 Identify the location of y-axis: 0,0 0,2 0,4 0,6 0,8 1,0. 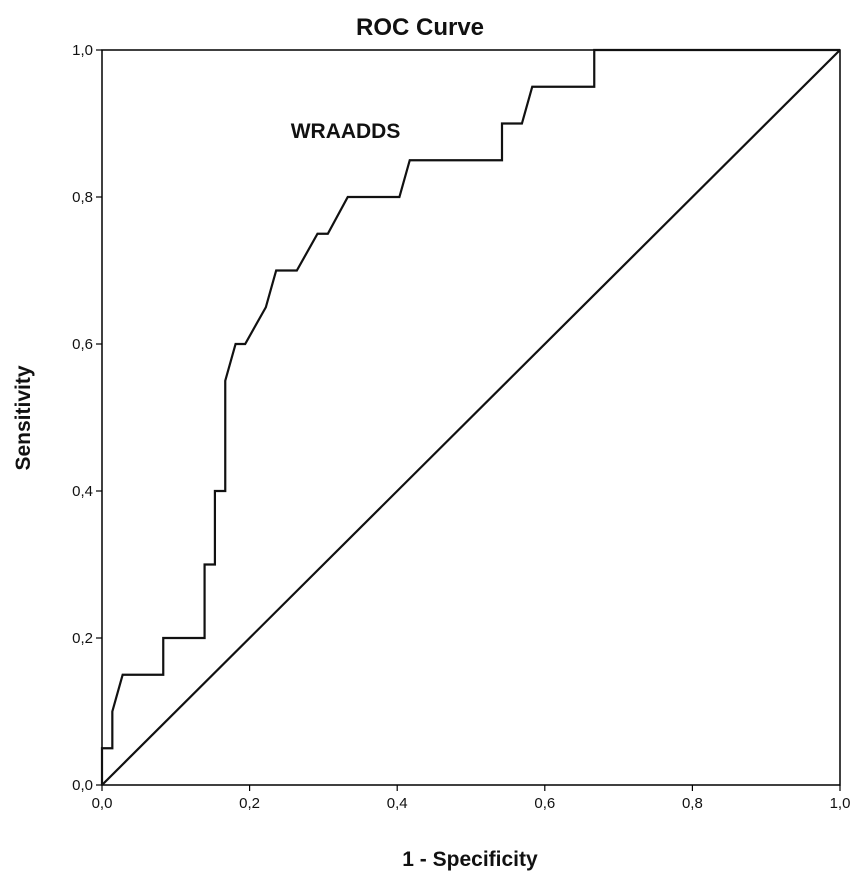
(87, 418).